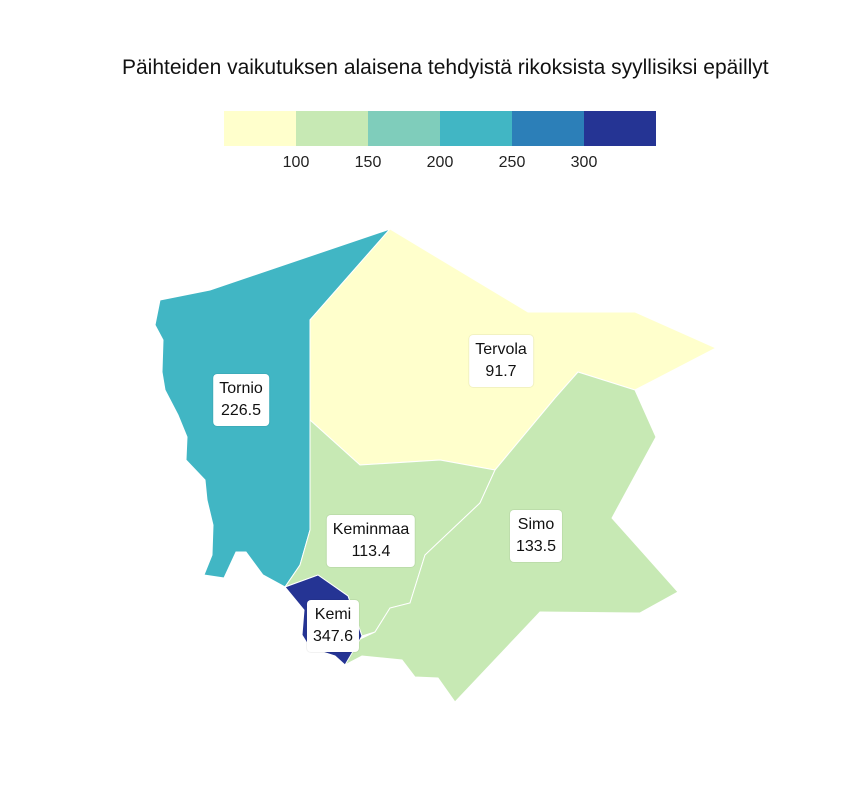 The height and width of the screenshot is (792, 864). What do you see at coordinates (512, 162) in the screenshot?
I see `legend-tick: 250` at bounding box center [512, 162].